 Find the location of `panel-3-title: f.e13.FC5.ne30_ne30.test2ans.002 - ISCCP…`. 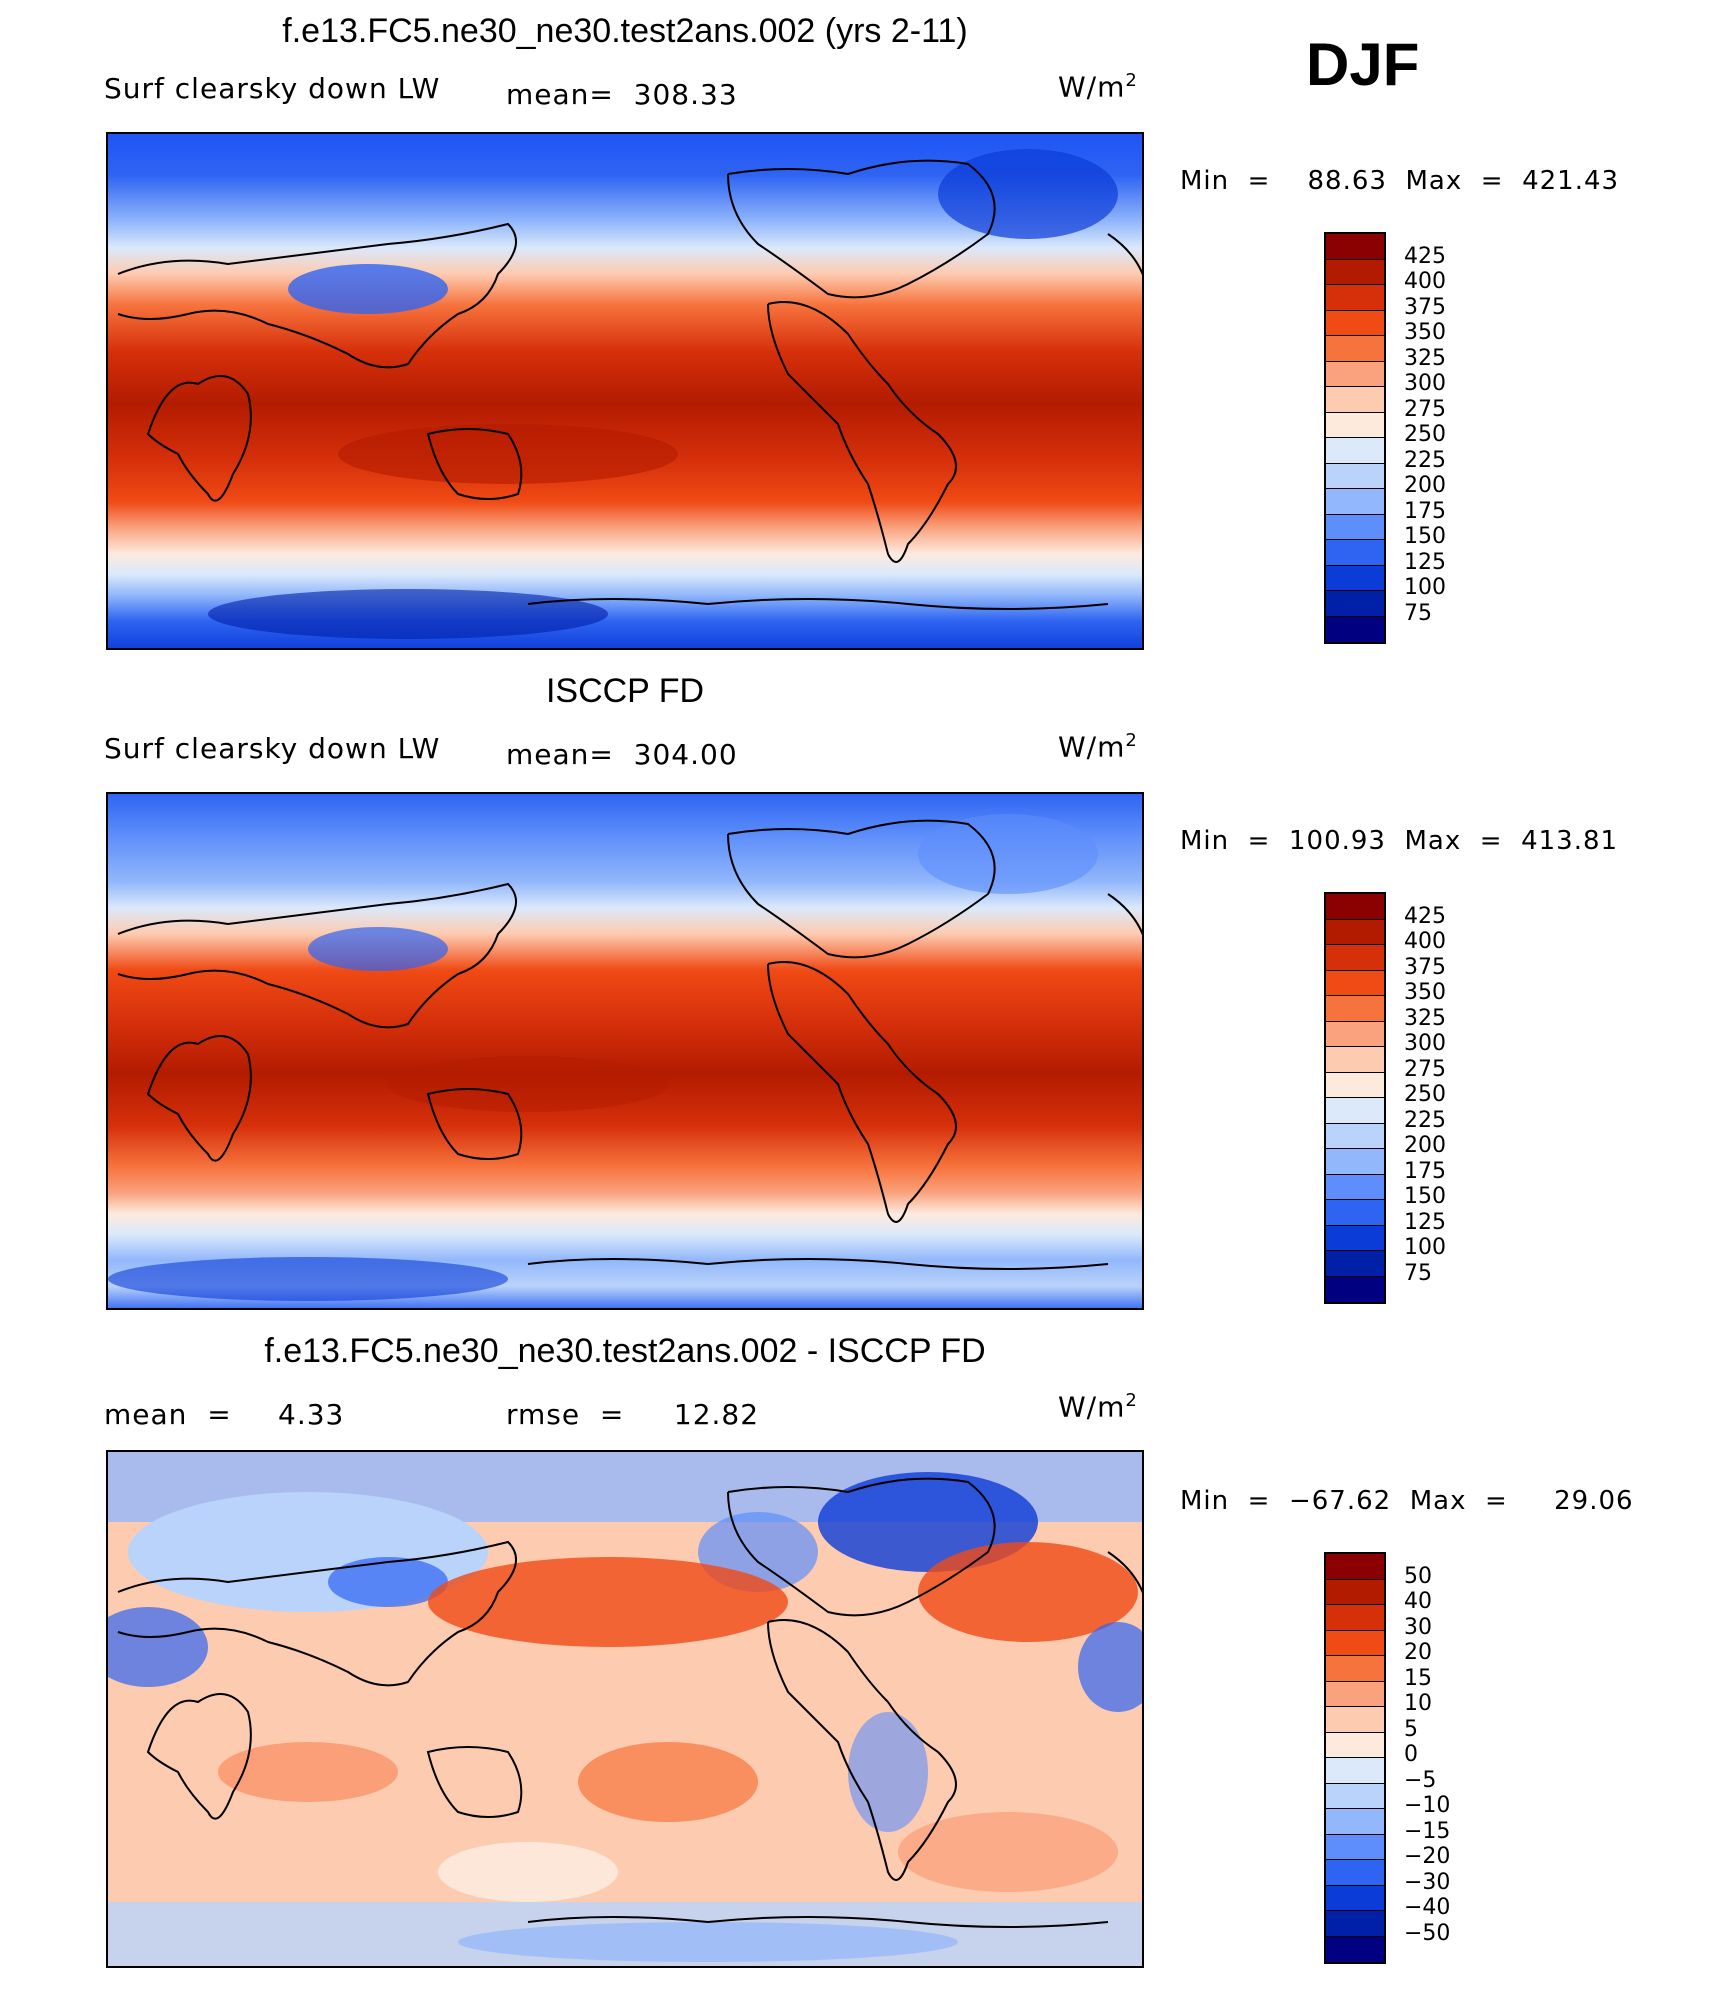

panel-3-title: f.e13.FC5.ne30_ne30.test2ans.002 - ISCCP… is located at coordinates (625, 1351).